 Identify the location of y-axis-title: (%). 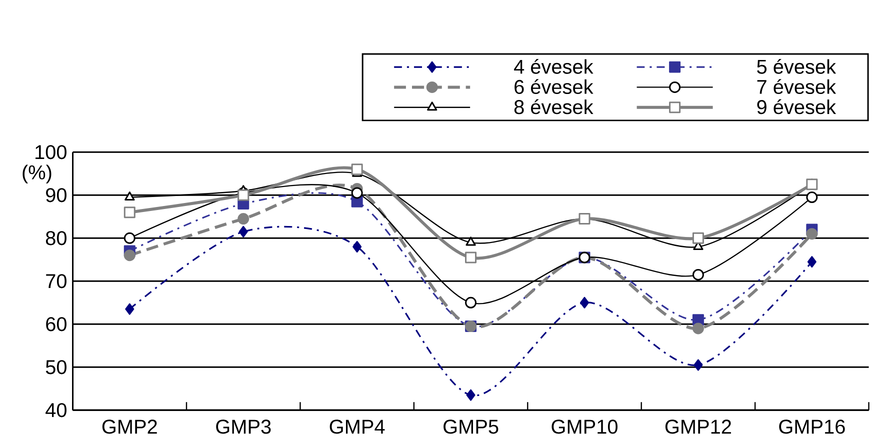
(37, 174).